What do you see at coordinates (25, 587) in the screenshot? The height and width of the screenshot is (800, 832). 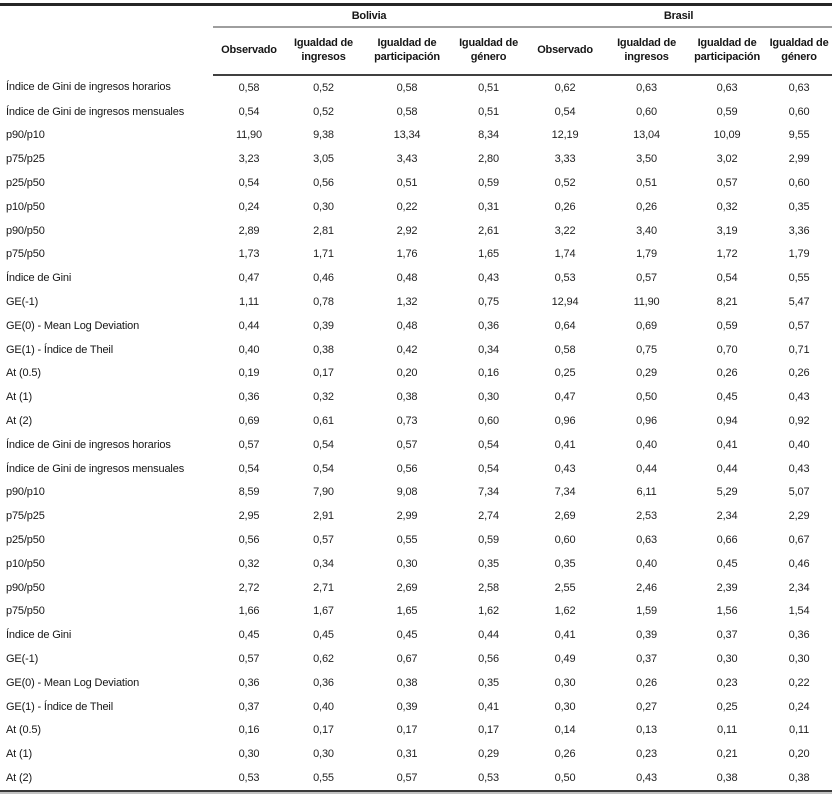 I see `row-label: p90/p50` at bounding box center [25, 587].